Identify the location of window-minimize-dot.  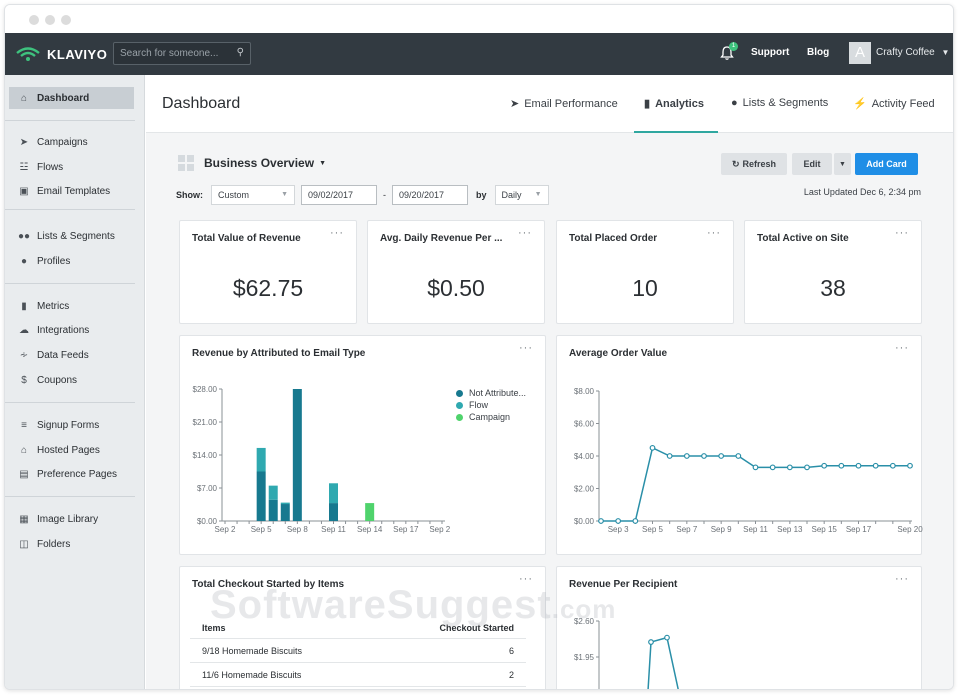
(50, 20).